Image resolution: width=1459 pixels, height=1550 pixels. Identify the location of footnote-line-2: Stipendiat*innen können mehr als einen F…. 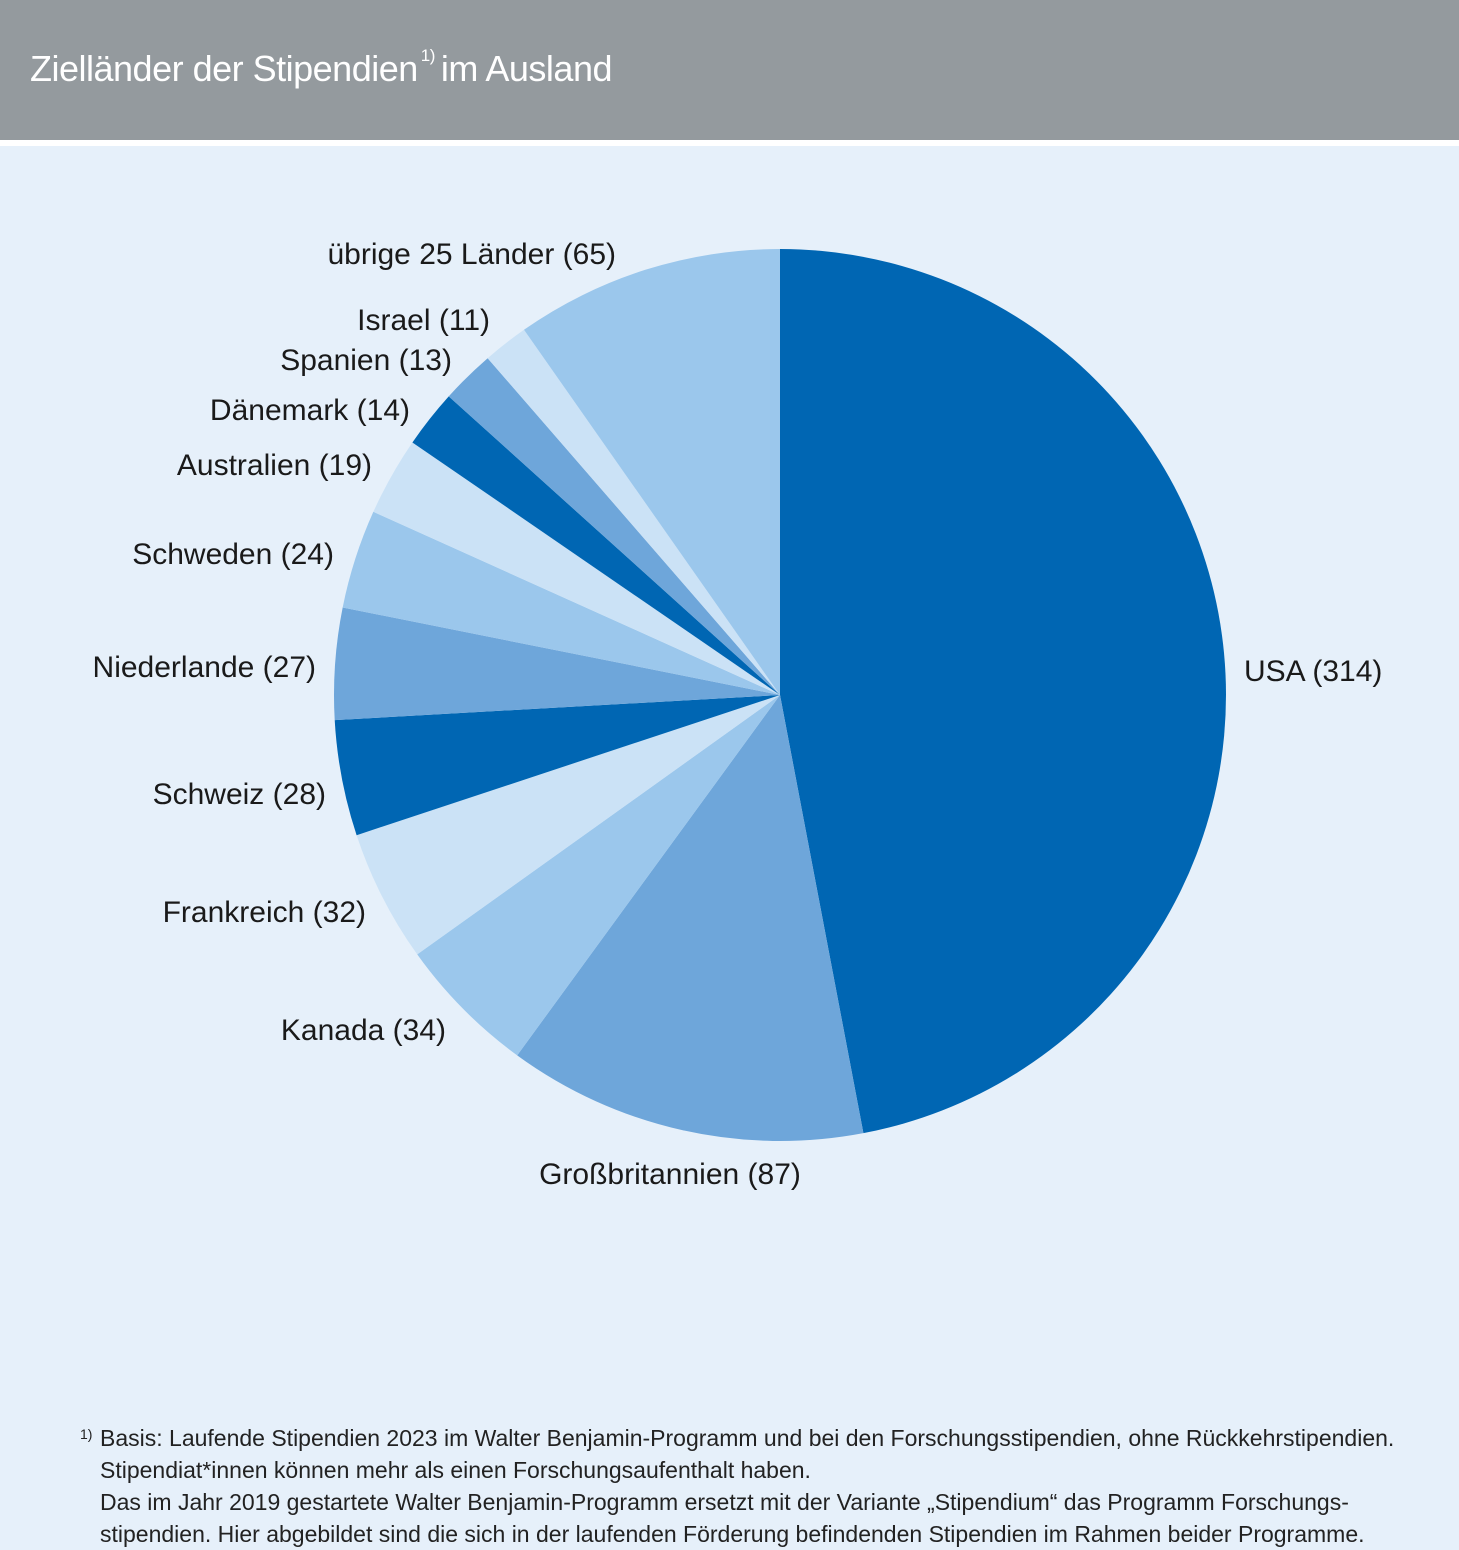
(455, 1470).